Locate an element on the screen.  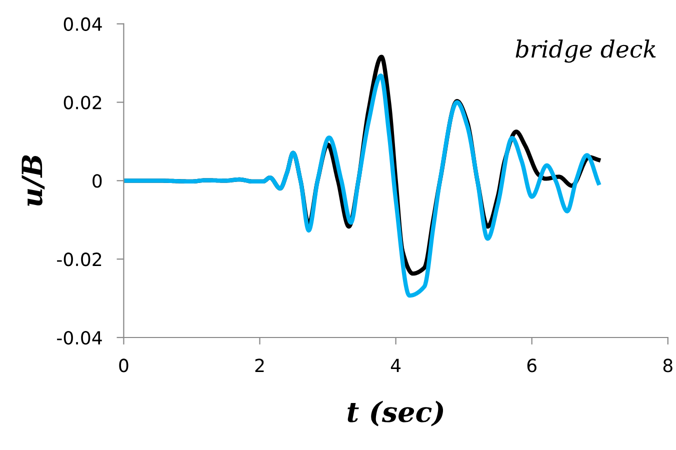
y-tick-label: 0.04 is located at coordinates (83, 24).